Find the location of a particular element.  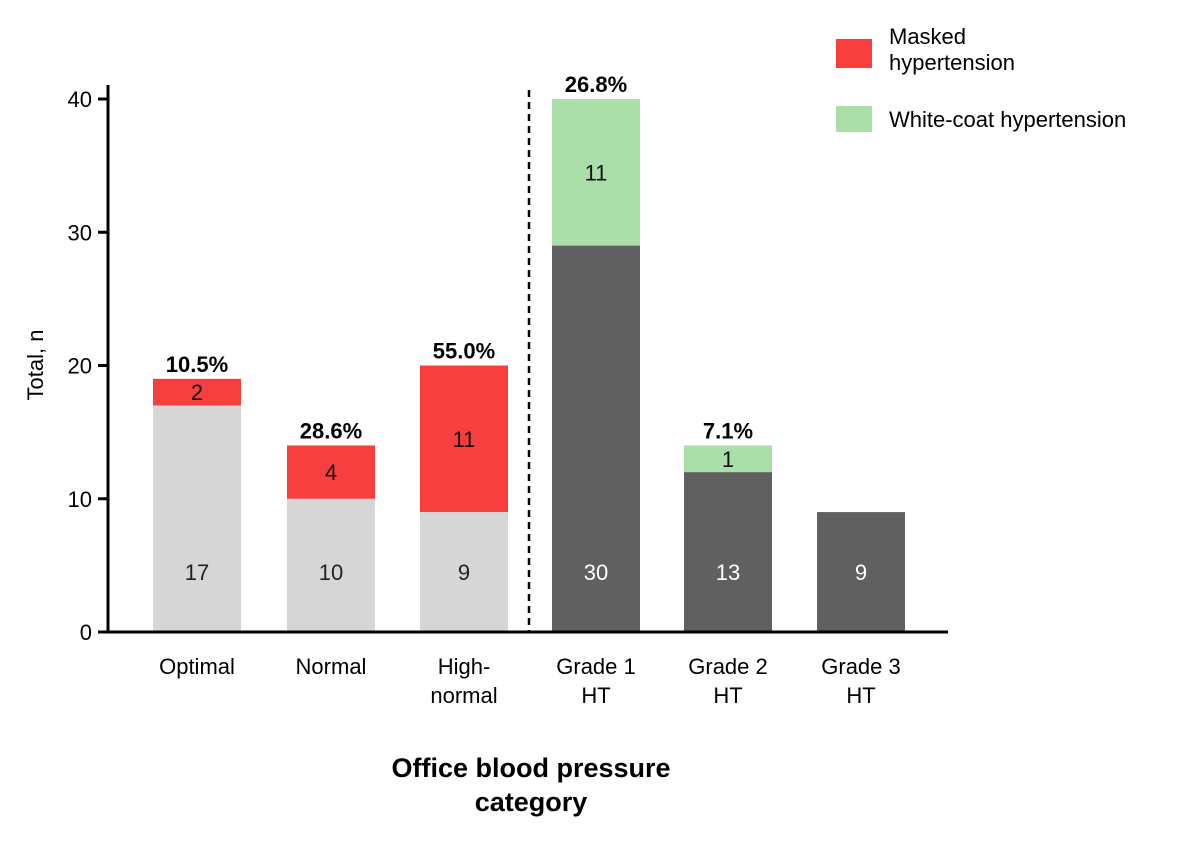

bar-base-label: 10 is located at coordinates (331, 572).